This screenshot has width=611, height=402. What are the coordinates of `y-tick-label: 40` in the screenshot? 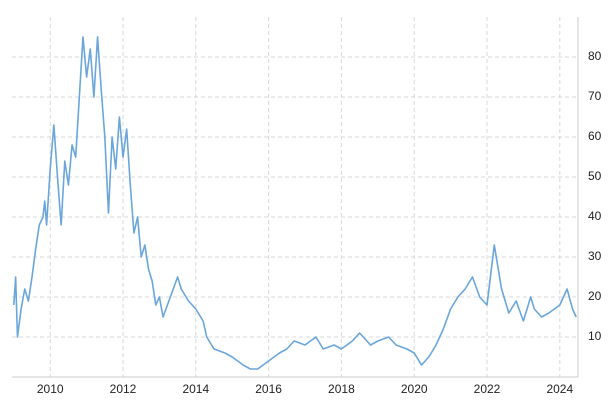 It's located at (595, 216).